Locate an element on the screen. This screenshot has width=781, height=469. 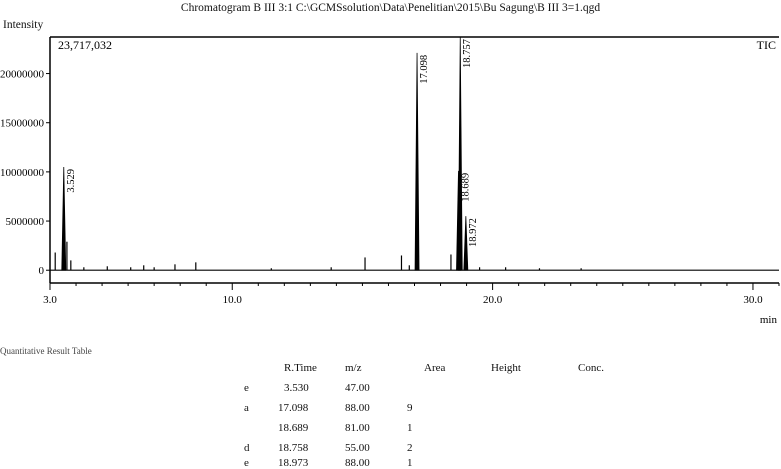
results-caption: Quantitative Result Table is located at coordinates (46, 351).